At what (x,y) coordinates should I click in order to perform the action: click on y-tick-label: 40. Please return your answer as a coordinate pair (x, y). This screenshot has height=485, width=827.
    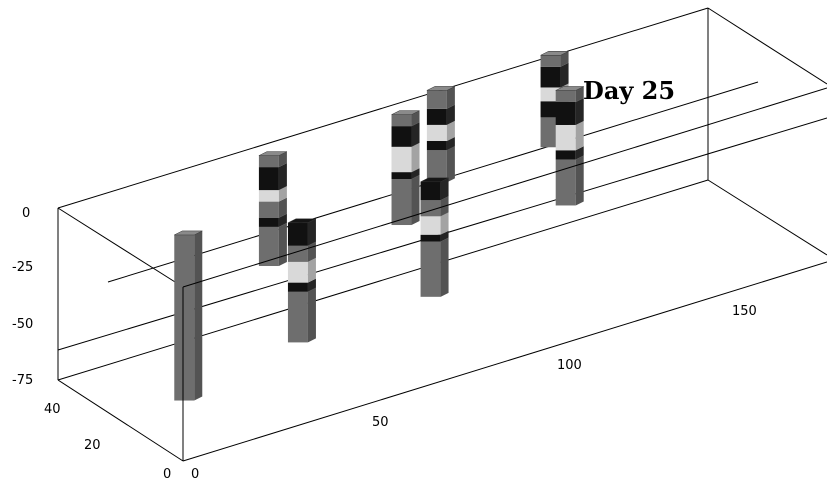
    Looking at the image, I should click on (52, 409).